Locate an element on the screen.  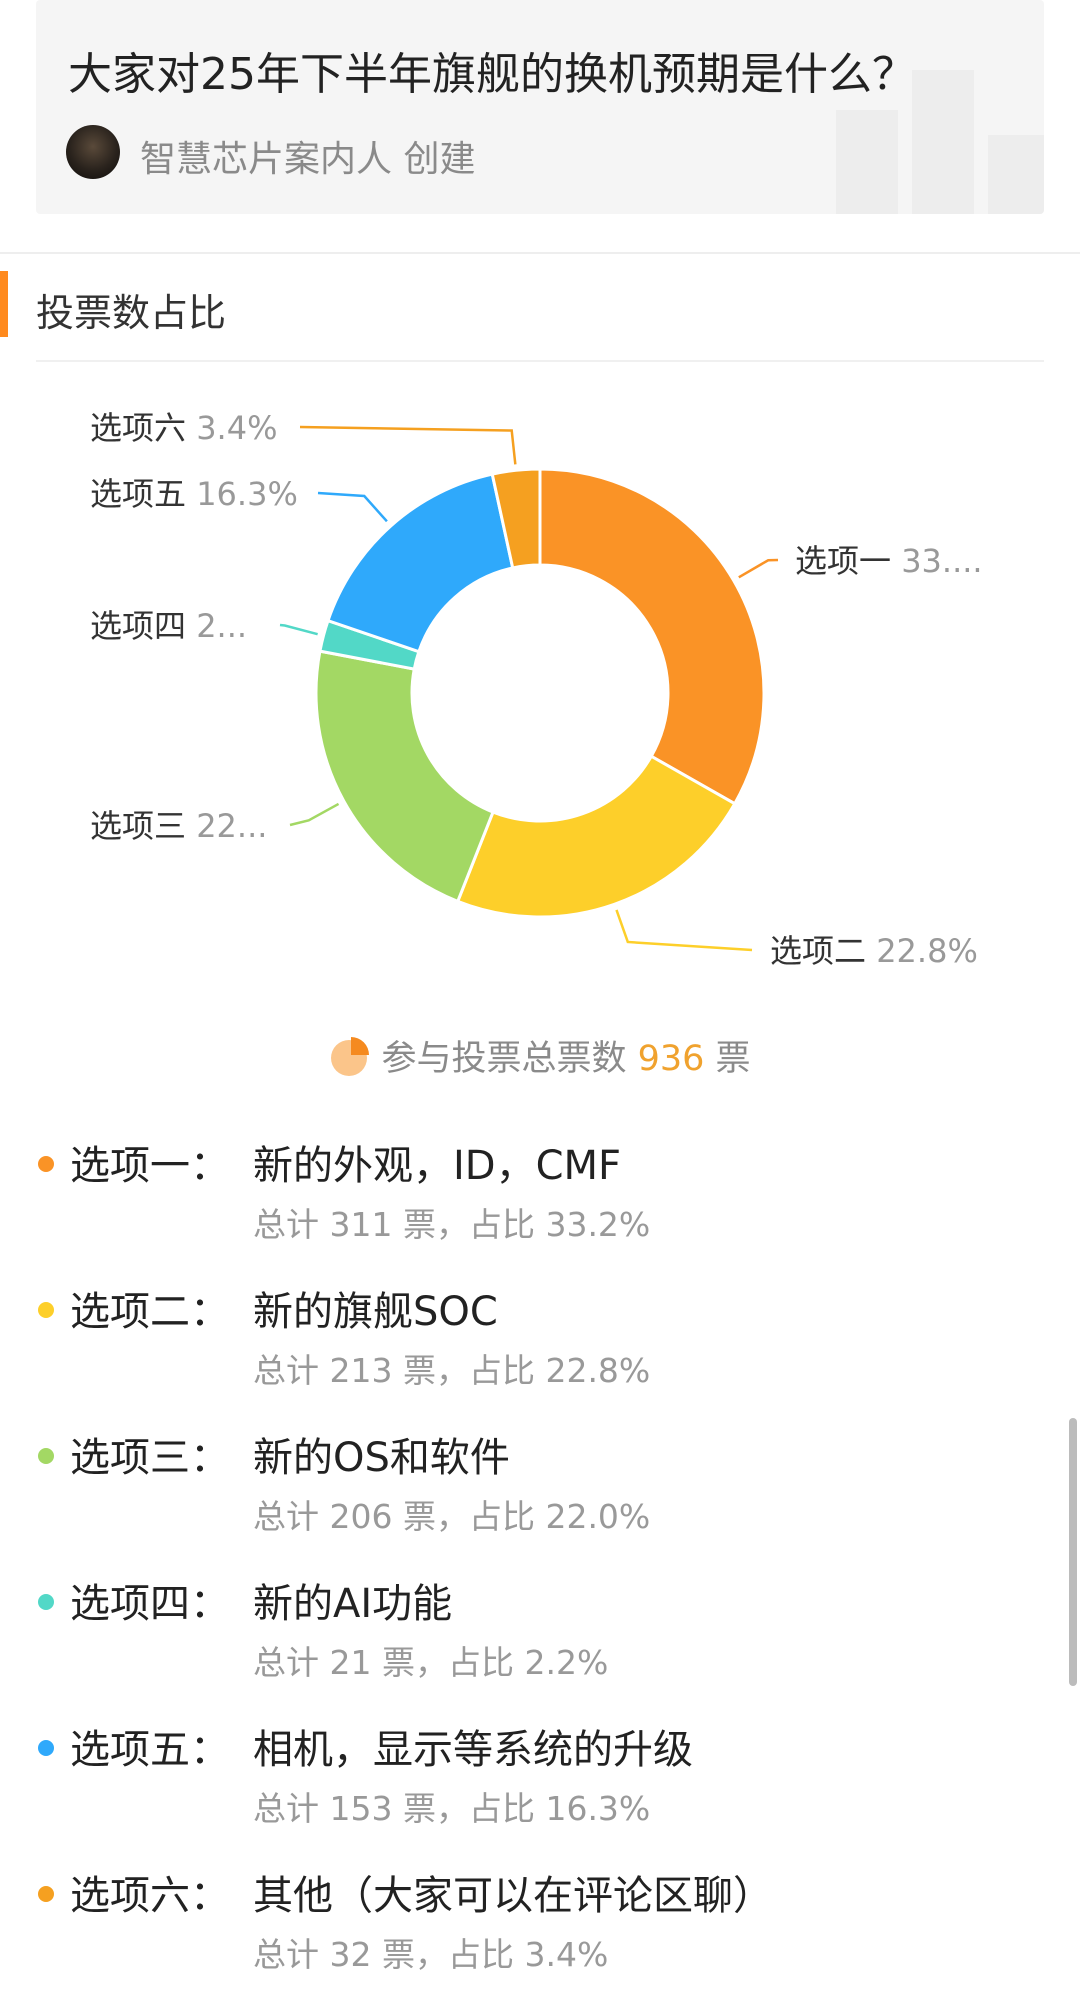
creator-avatar is located at coordinates (93, 152).